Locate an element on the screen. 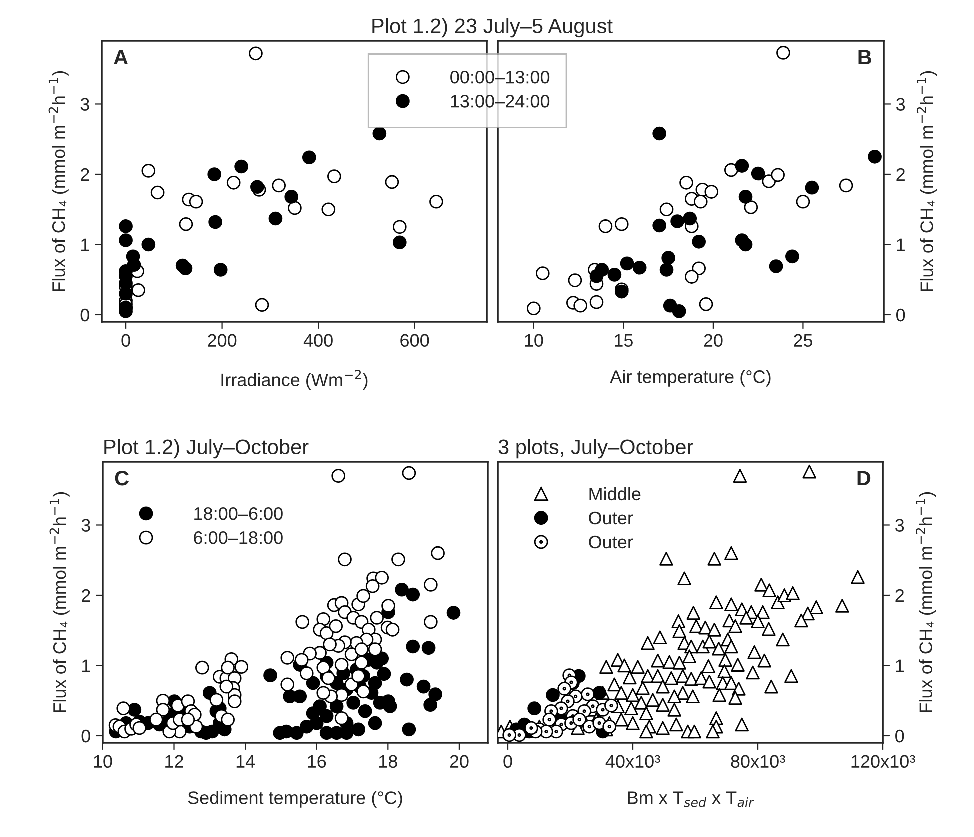  x-tick-label: 16 is located at coordinates (317, 761).